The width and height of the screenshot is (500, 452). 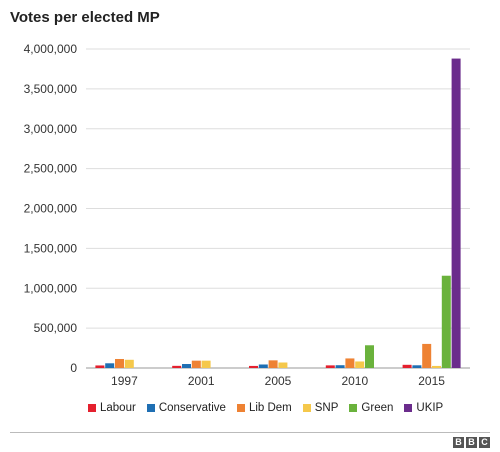 What do you see at coordinates (431, 381) in the screenshot?
I see `x-tick-label: 2015` at bounding box center [431, 381].